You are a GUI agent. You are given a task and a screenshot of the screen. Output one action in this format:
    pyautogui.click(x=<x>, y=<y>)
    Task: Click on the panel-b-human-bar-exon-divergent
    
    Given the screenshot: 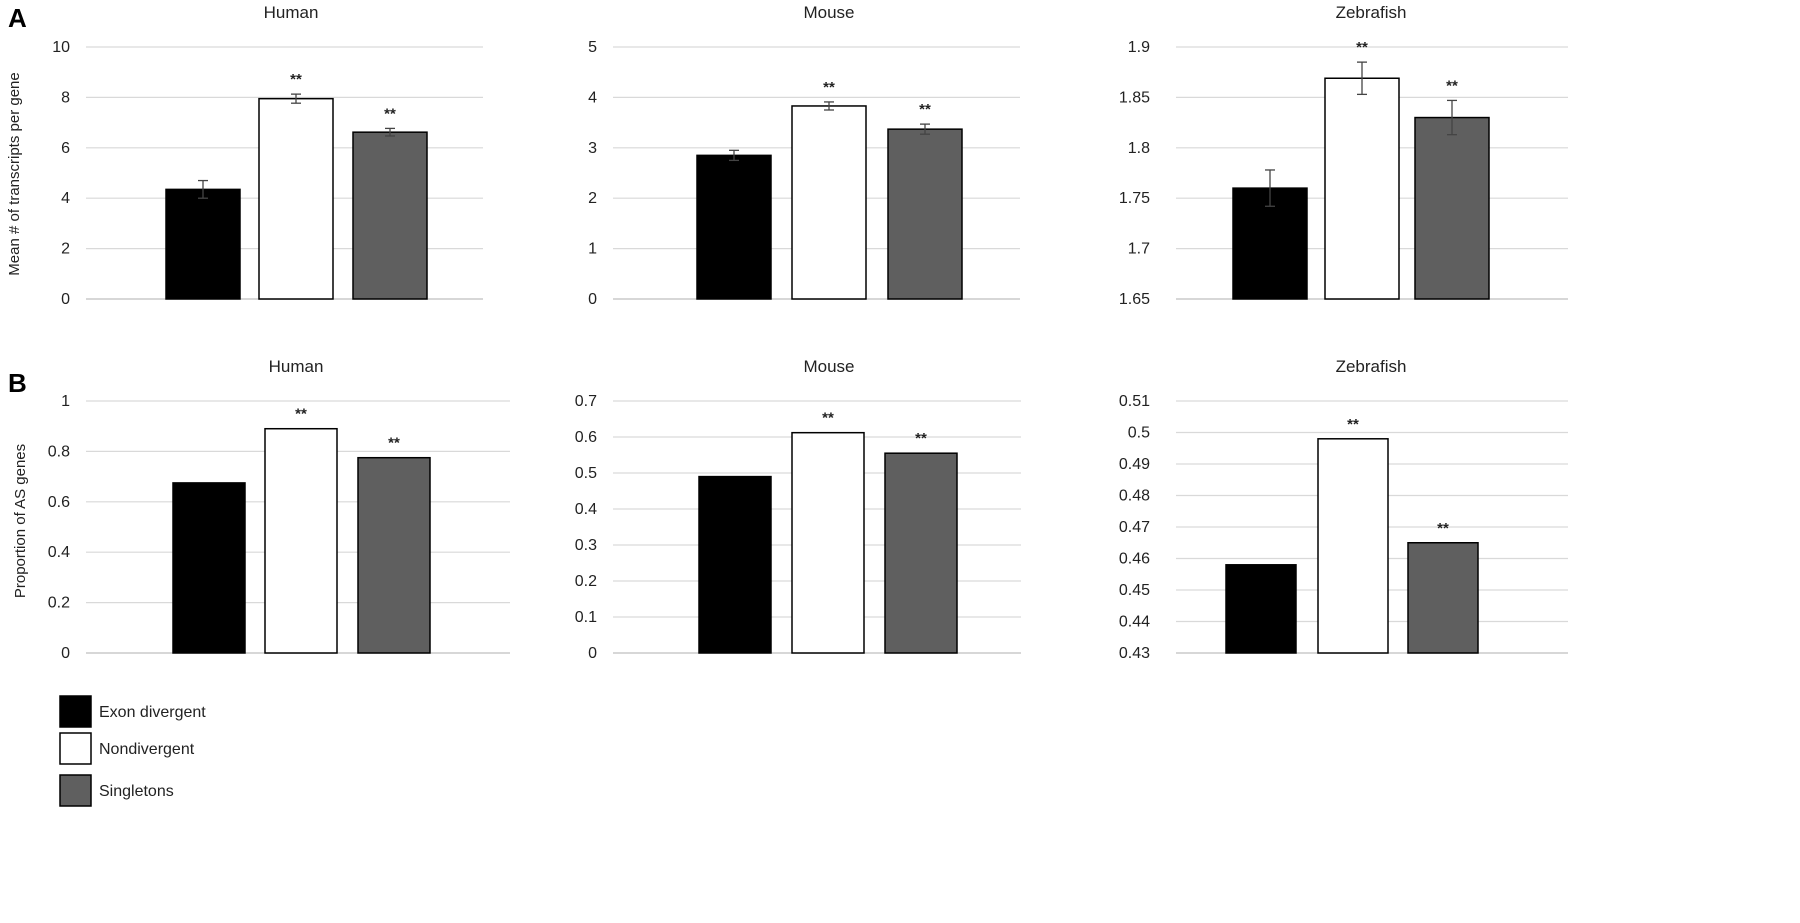 What is the action you would take?
    pyautogui.click(x=209, y=568)
    